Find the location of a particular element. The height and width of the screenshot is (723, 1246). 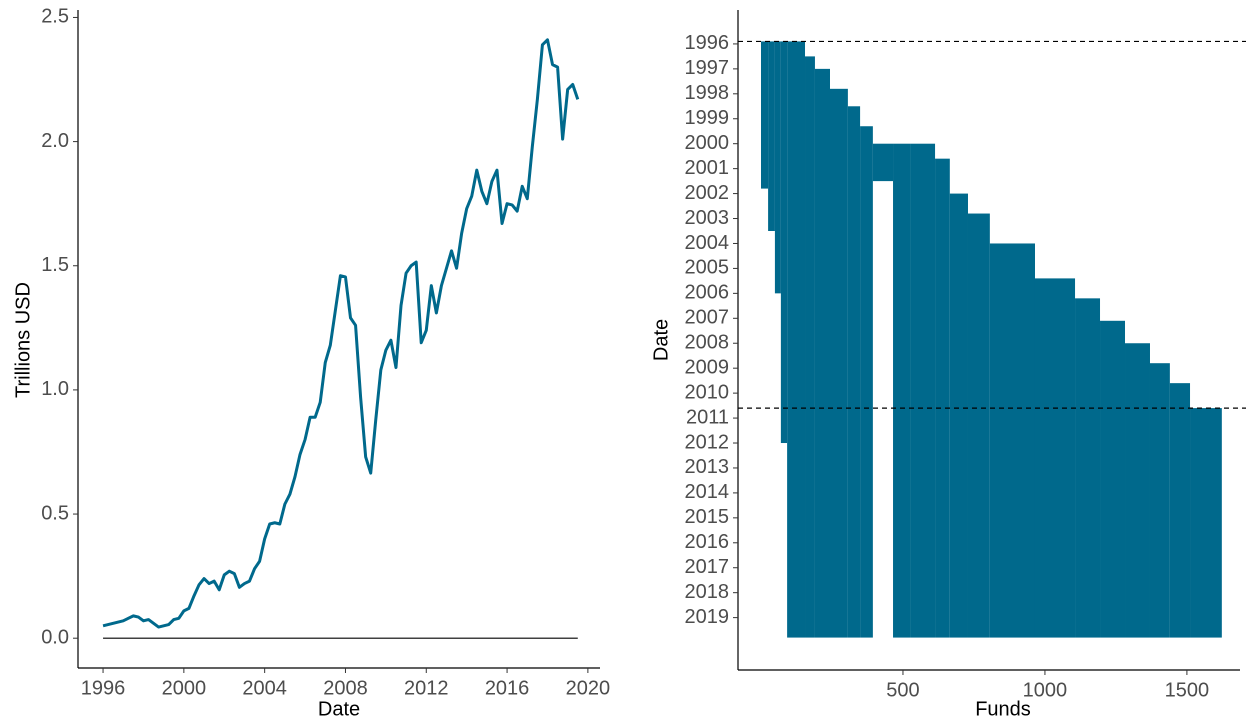

x-axis-title: Date is located at coordinates (339, 709).